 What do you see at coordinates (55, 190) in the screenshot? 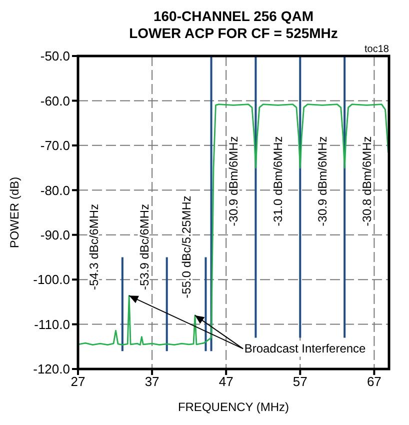
I see `y-tick-label: -80.0` at bounding box center [55, 190].